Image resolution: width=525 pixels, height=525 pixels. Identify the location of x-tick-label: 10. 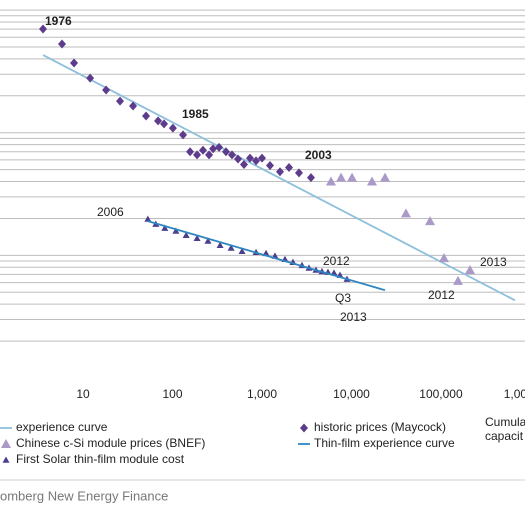
(83, 394).